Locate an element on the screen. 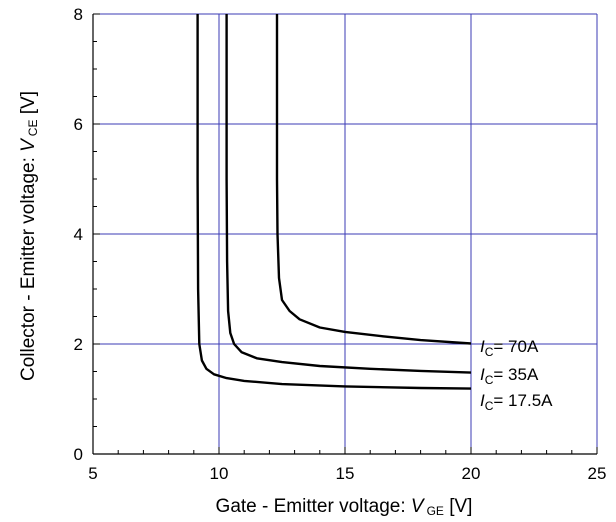 The width and height of the screenshot is (616, 522). x-axis-title-subscript: GE is located at coordinates (435, 511).